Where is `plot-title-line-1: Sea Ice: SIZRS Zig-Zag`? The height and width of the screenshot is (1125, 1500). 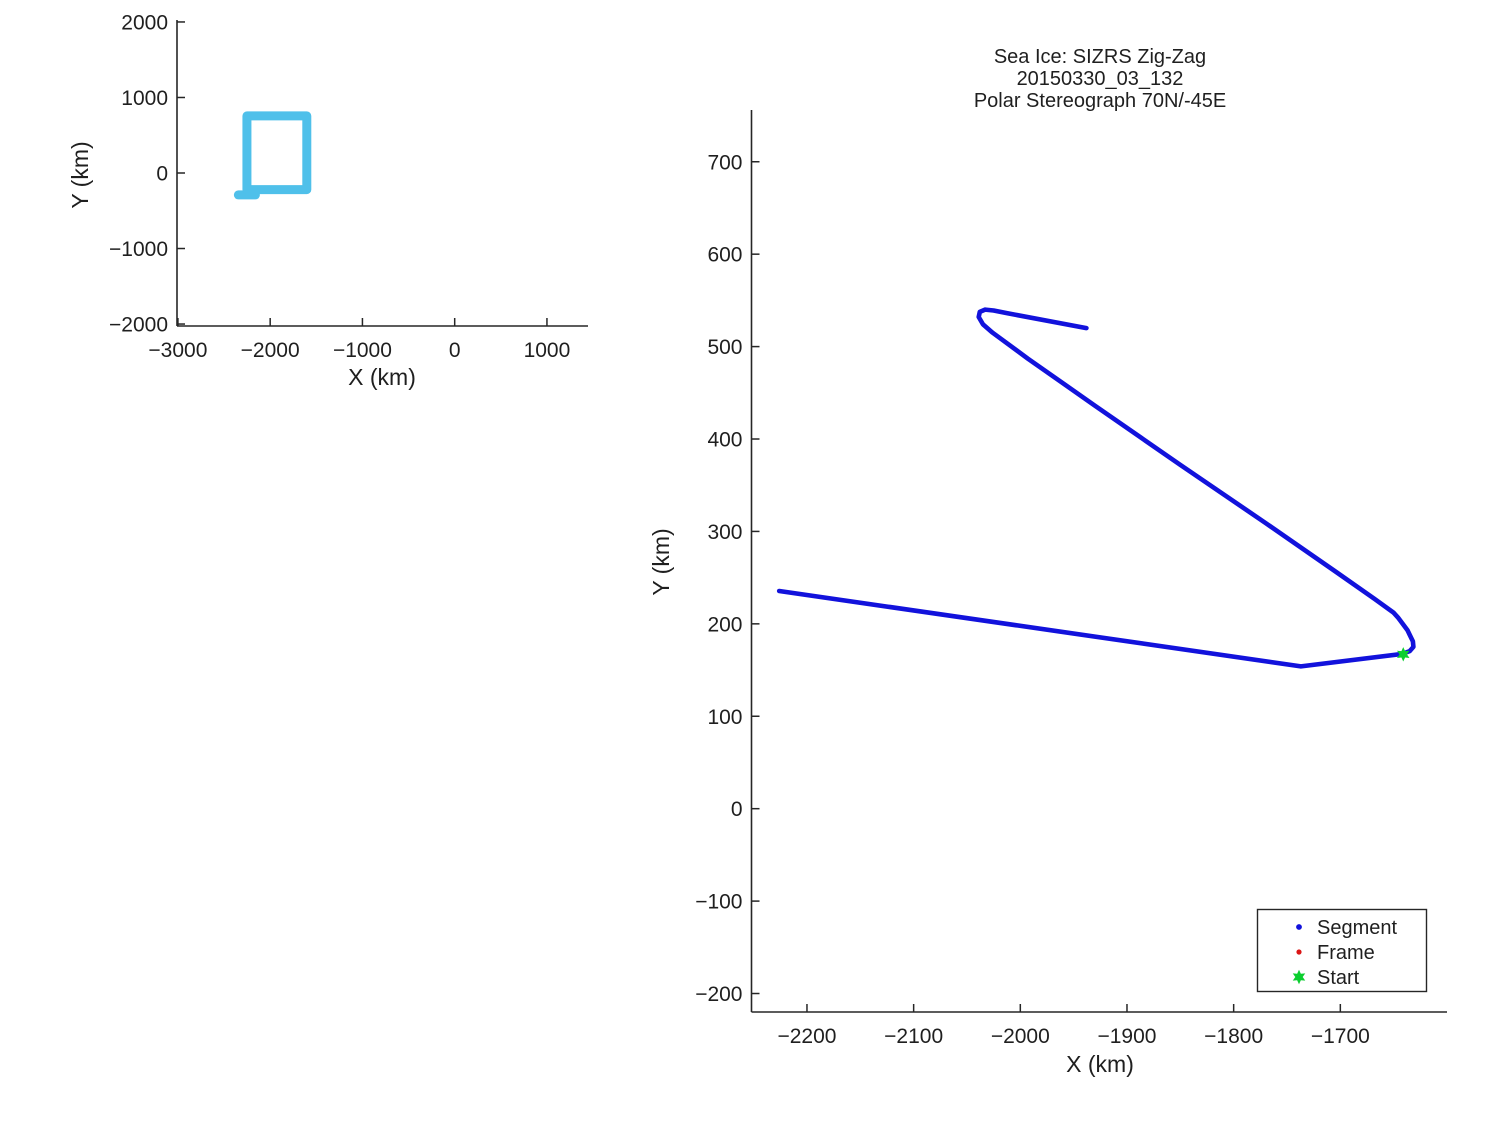 plot-title-line-1: Sea Ice: SIZRS Zig-Zag is located at coordinates (1100, 57).